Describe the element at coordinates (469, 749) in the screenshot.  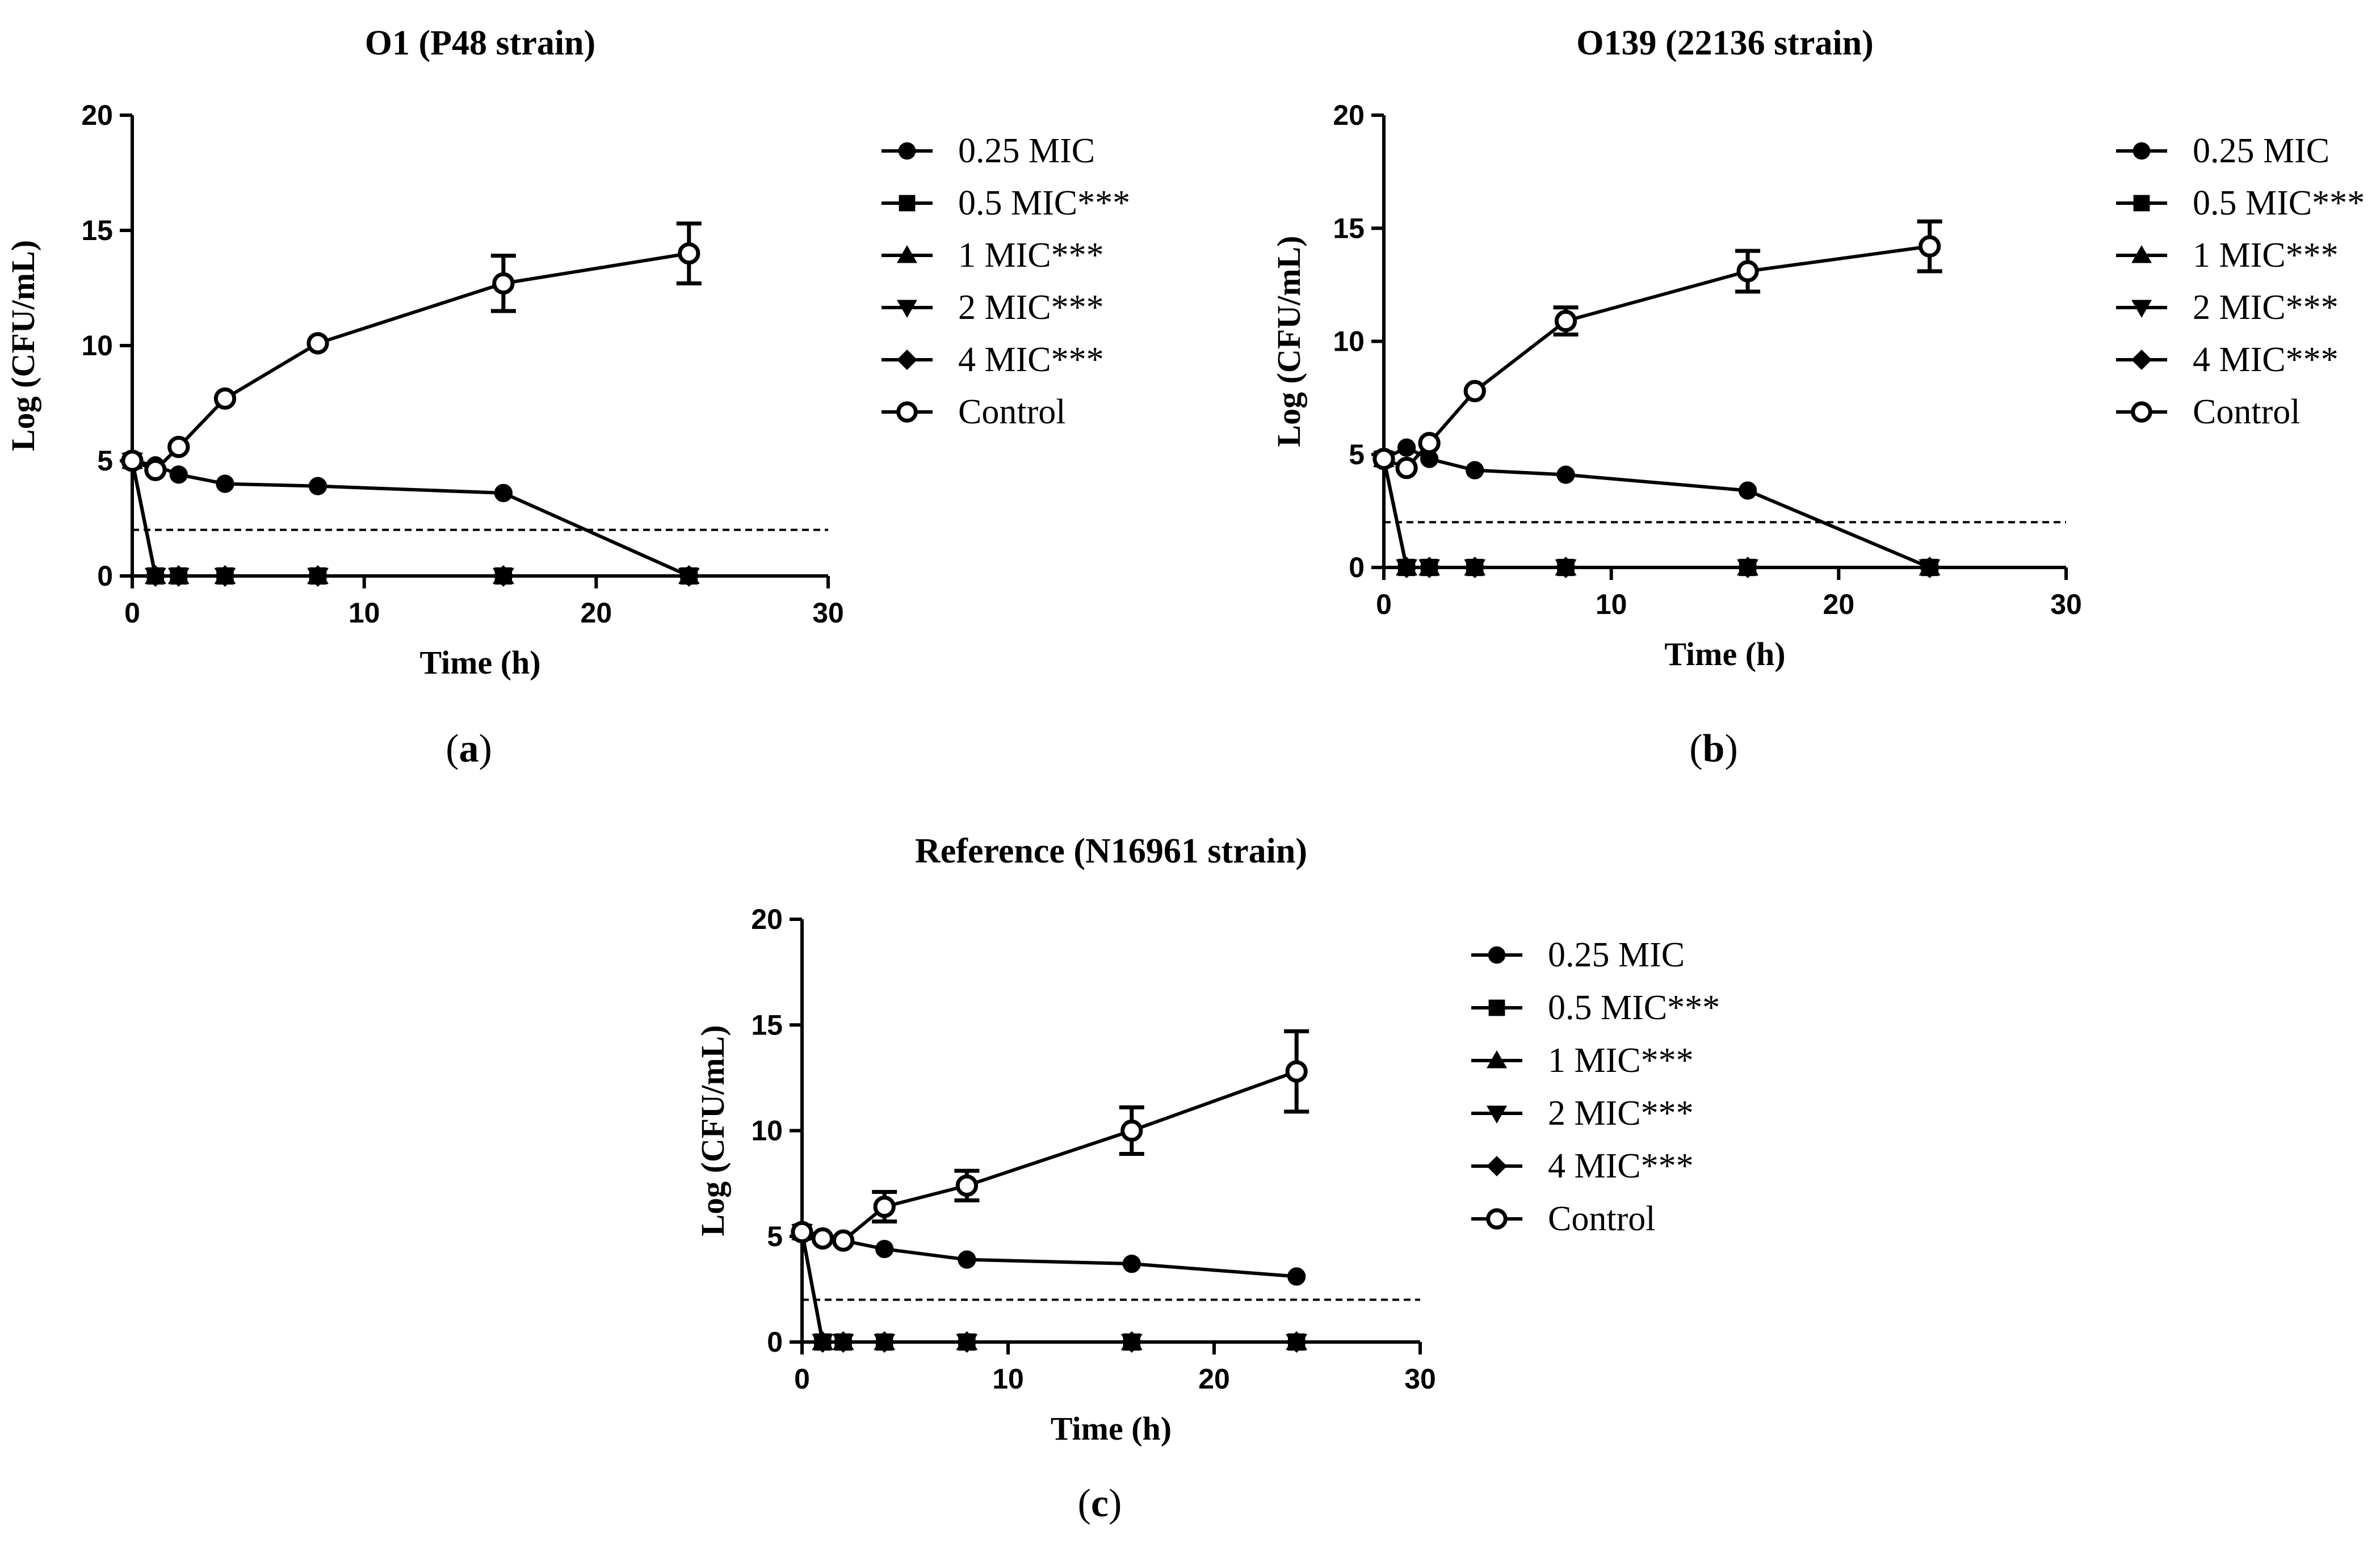
I see `panel-caption: (a)` at that location.